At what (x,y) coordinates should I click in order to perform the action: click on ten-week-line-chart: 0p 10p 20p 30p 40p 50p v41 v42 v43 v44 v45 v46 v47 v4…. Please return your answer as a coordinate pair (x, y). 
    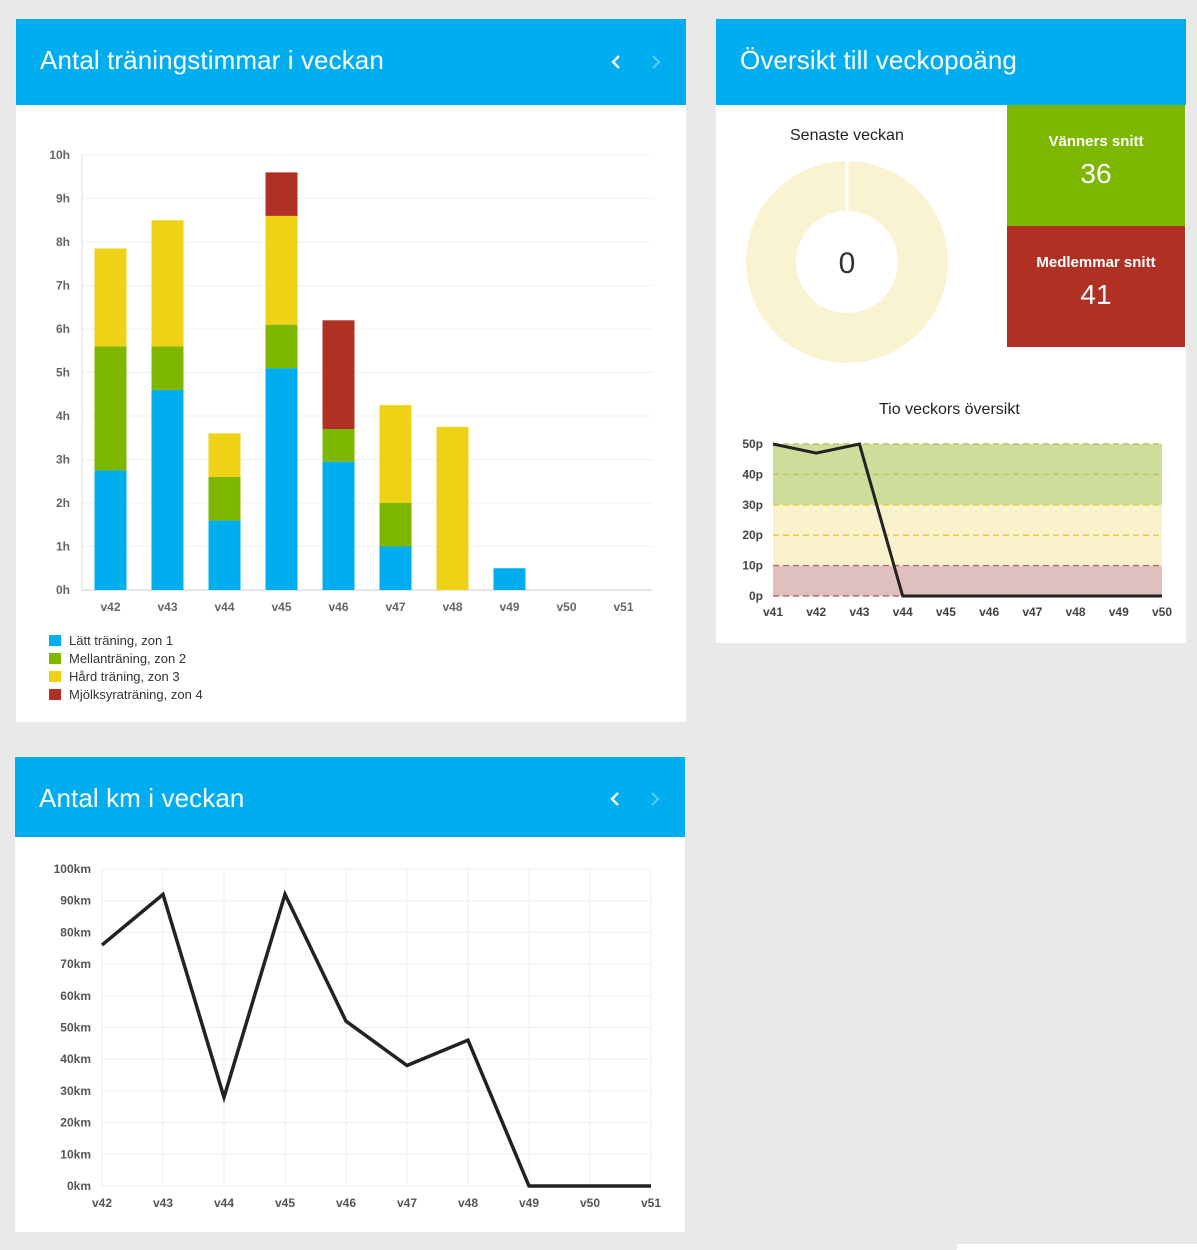
    Looking at the image, I should click on (957, 528).